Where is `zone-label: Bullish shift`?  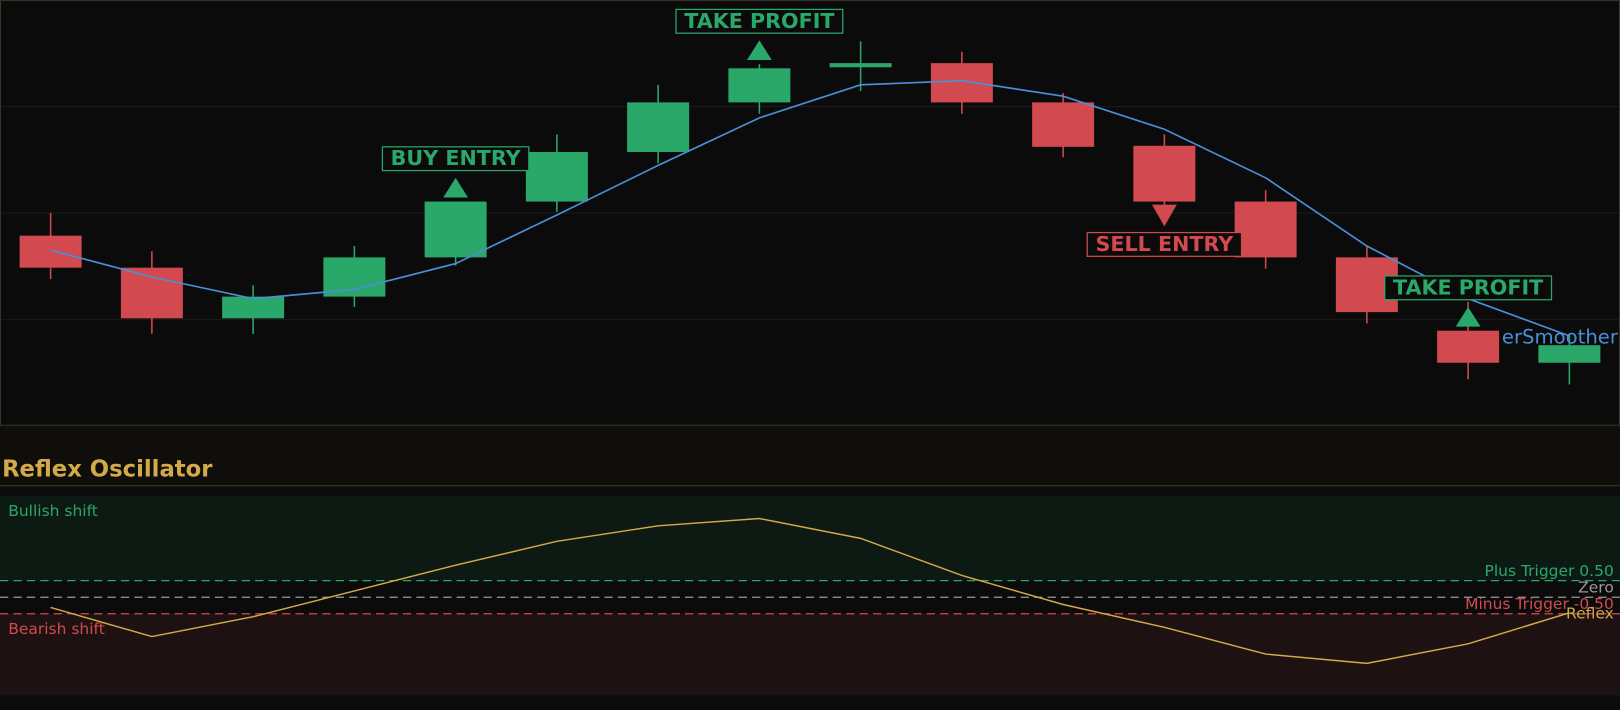
zone-label: Bullish shift is located at coordinates (53, 511).